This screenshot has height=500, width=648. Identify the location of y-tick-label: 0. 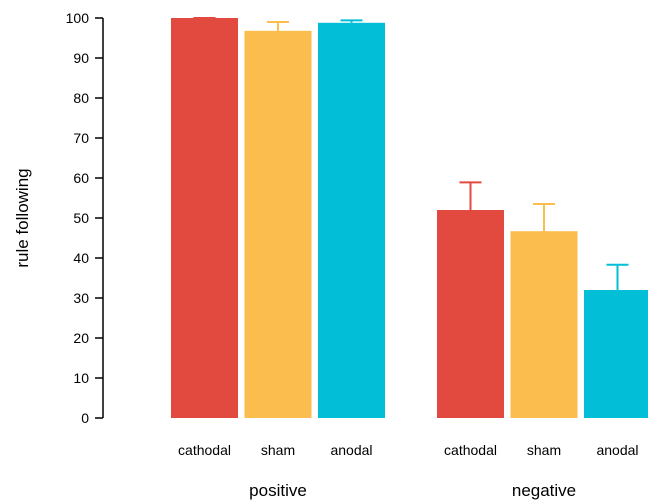
(85, 418).